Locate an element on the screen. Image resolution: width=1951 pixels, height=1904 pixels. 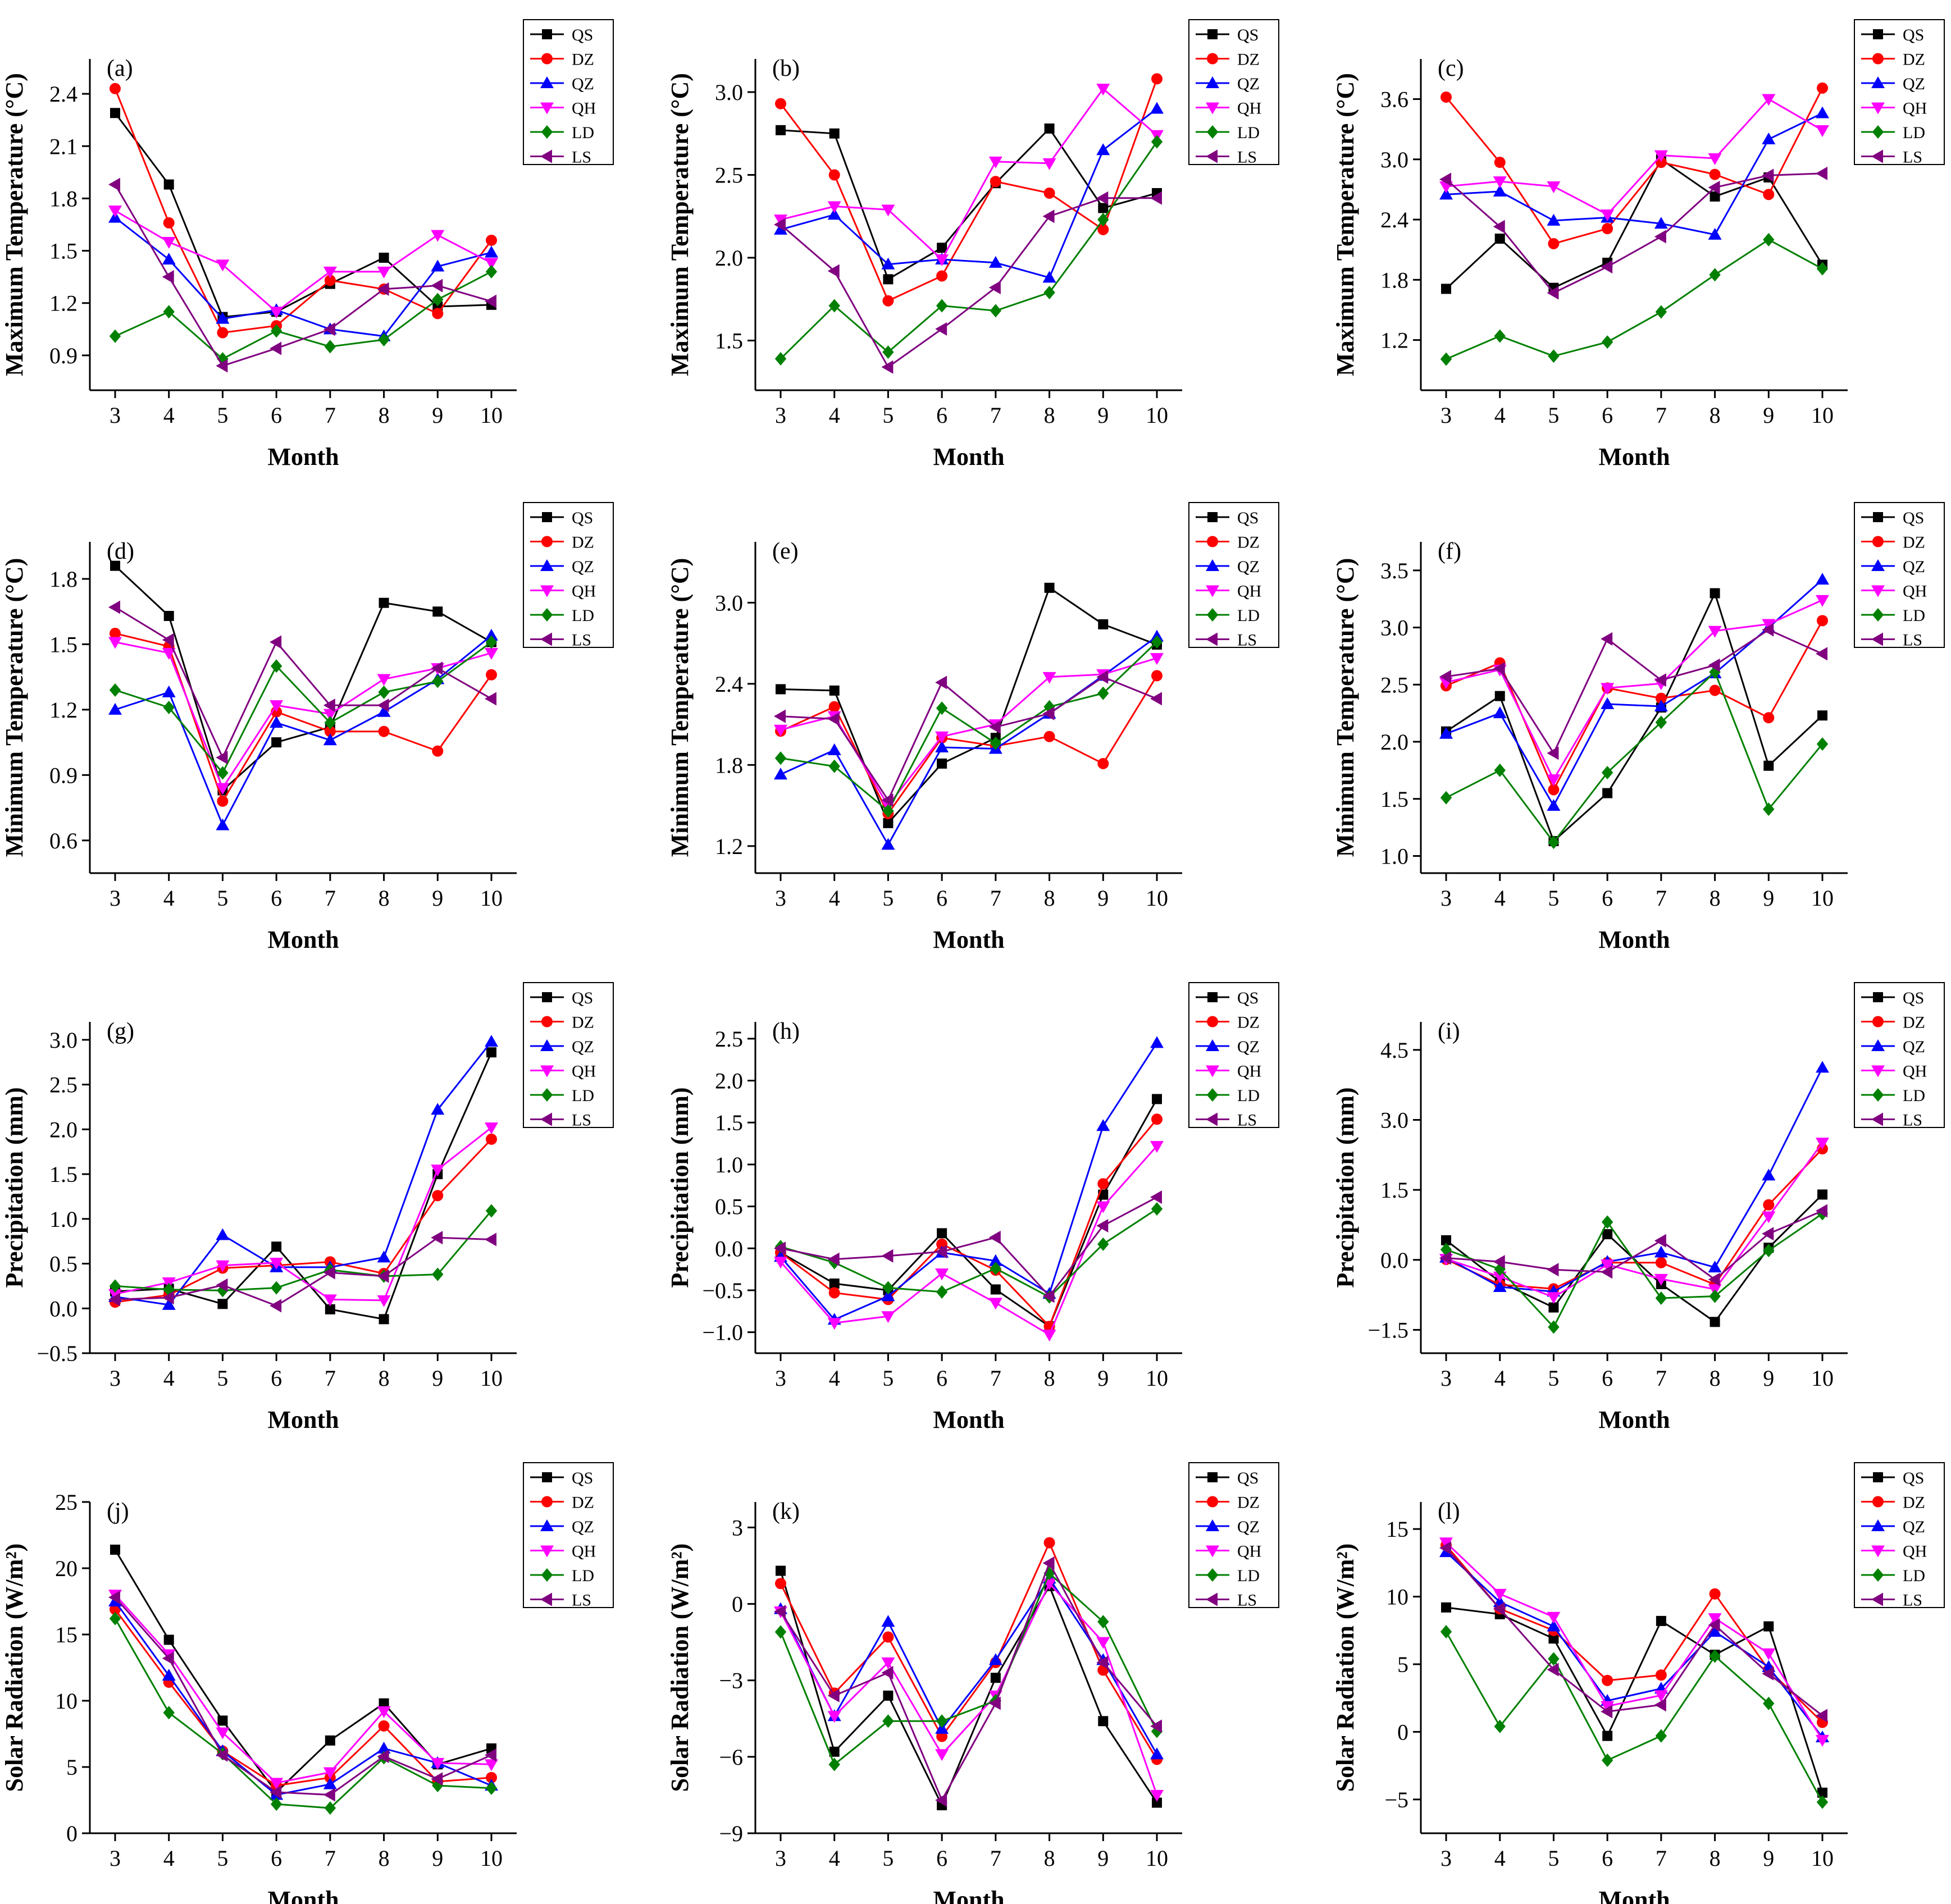
x-tick-label: 9 is located at coordinates (1103, 1378).